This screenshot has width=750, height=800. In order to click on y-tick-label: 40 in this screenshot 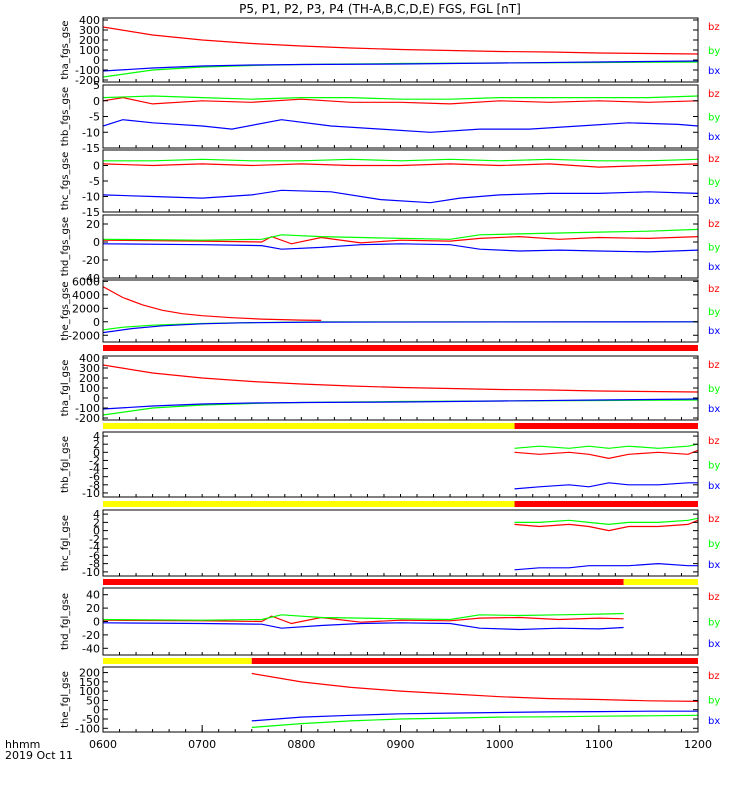, I will do `click(93, 595)`.